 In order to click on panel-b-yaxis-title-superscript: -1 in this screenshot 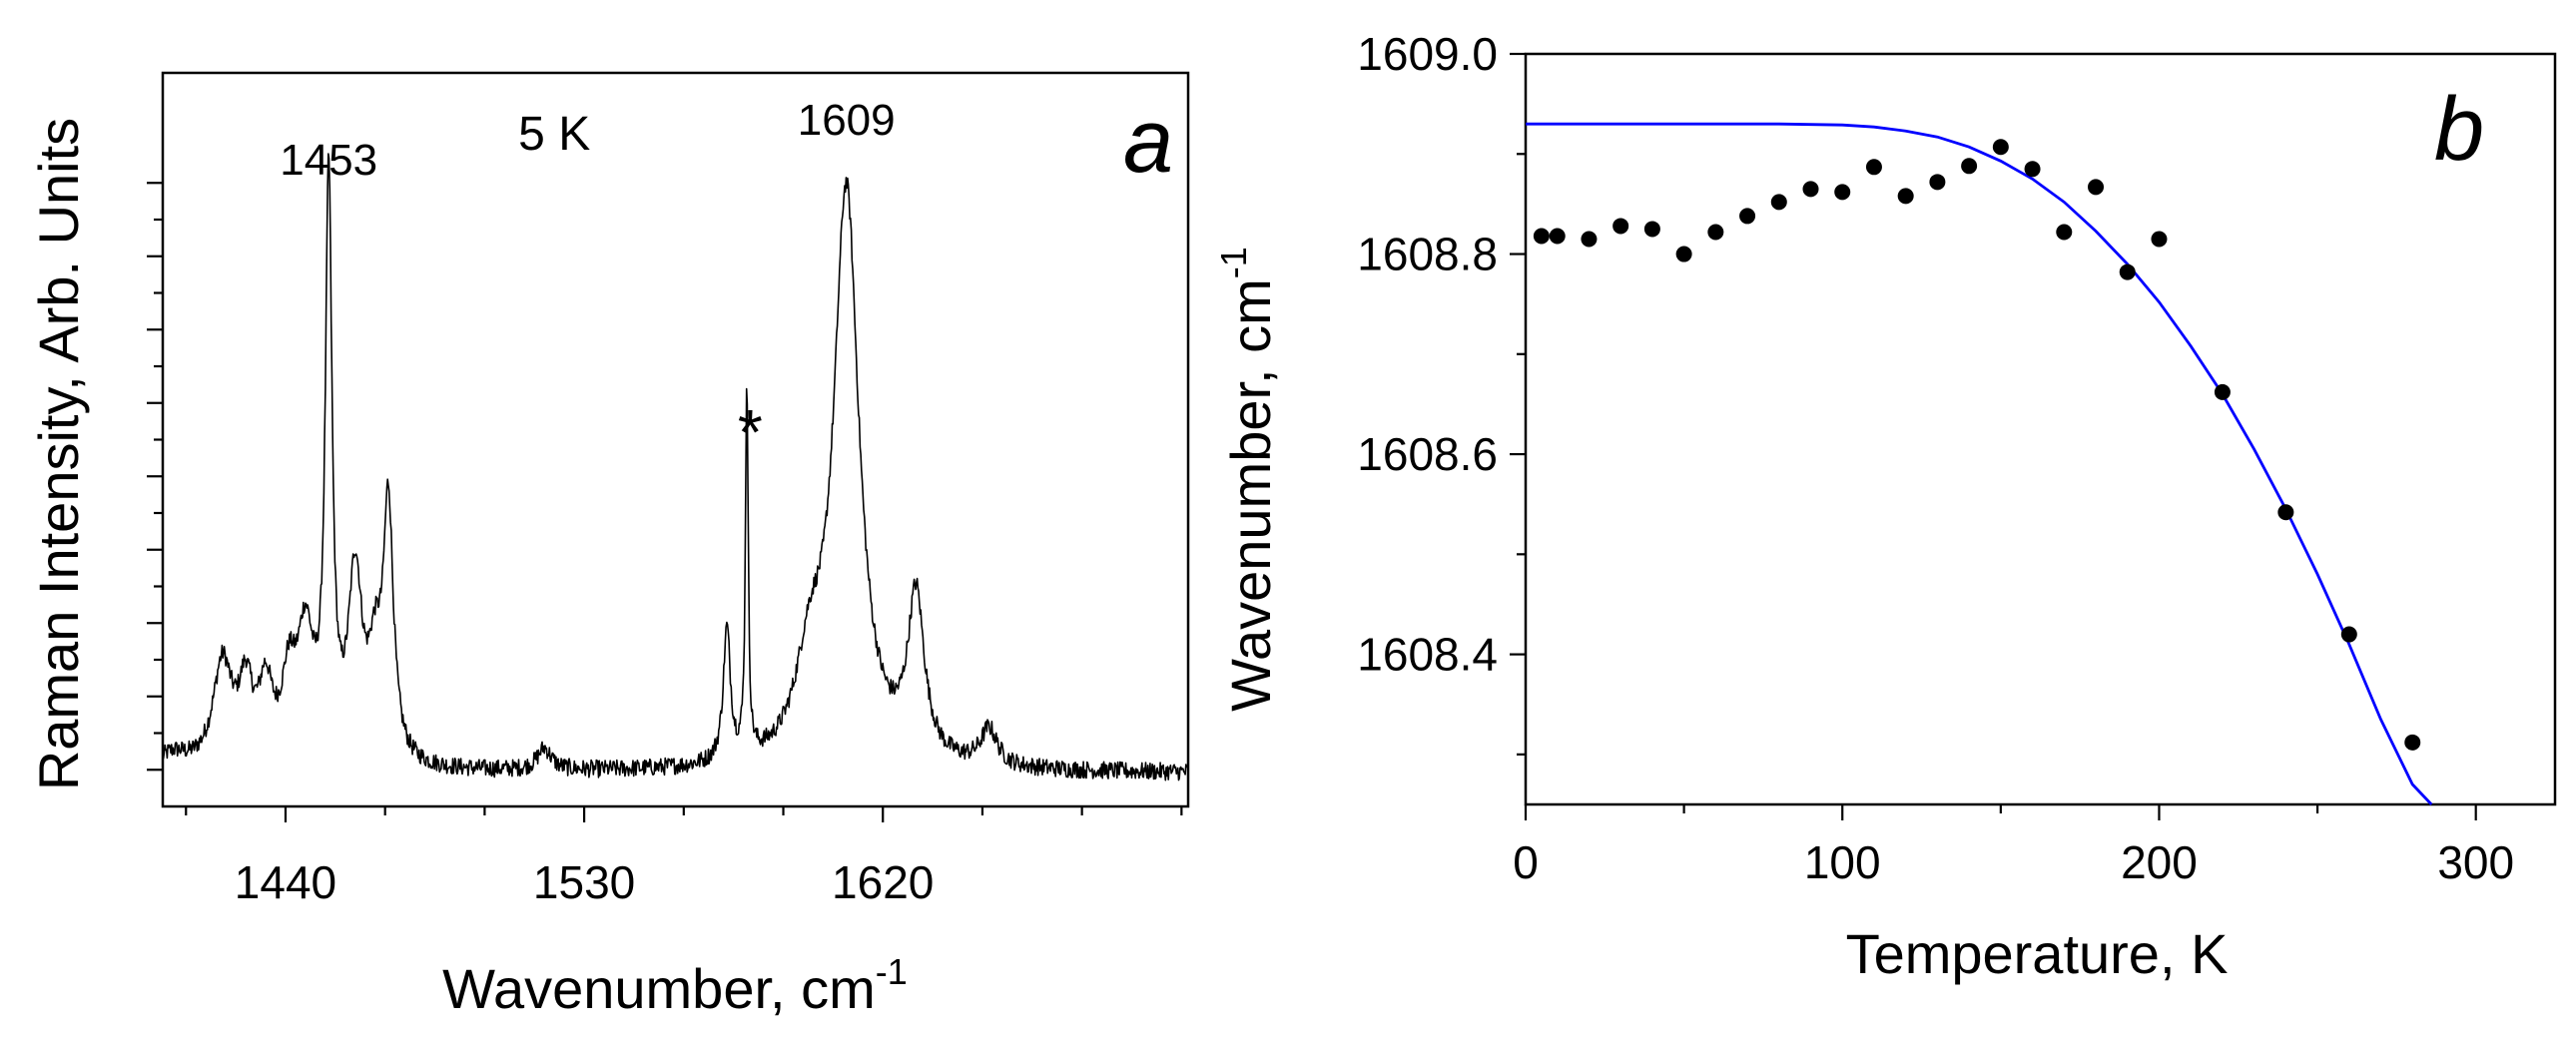, I will do `click(1234, 262)`.